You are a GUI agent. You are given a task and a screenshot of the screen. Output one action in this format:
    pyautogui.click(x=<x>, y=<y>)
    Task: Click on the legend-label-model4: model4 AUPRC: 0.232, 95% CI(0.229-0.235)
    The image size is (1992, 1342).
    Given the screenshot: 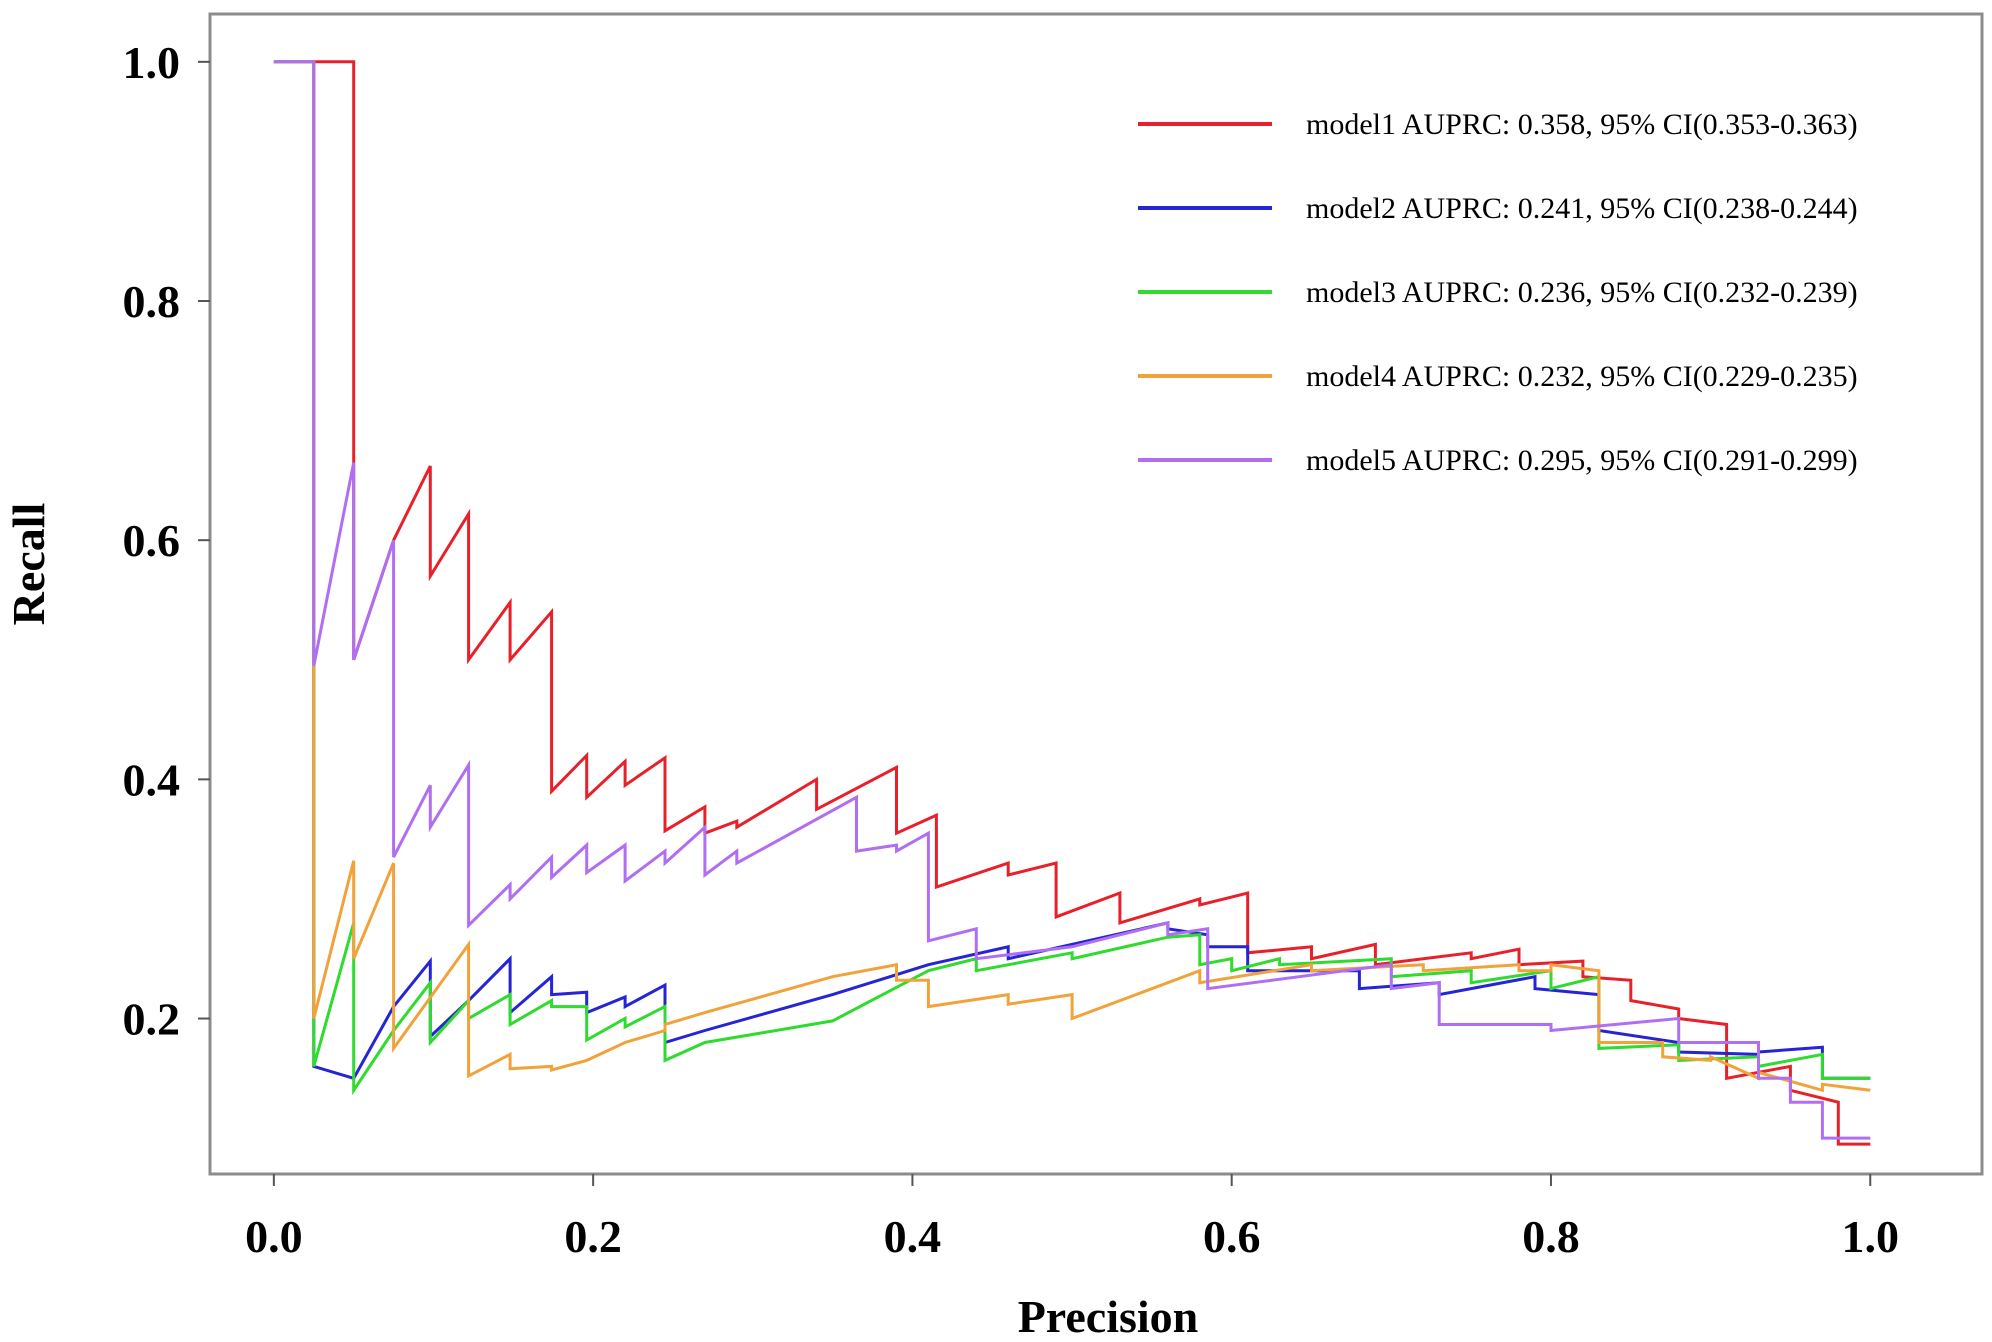 What is the action you would take?
    pyautogui.click(x=1582, y=376)
    